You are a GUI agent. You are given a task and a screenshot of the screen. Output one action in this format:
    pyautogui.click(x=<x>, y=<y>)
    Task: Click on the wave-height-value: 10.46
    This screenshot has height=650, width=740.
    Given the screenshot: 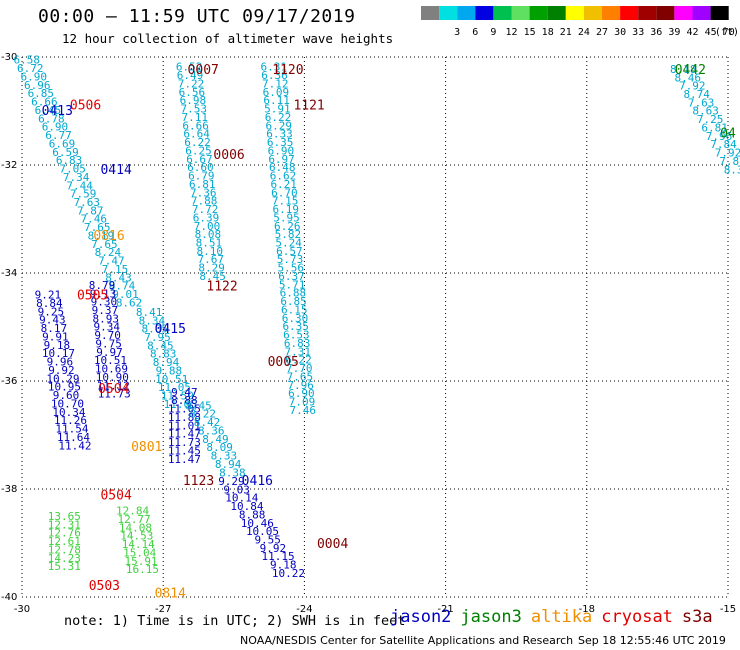 What is the action you would take?
    pyautogui.click(x=257, y=523)
    